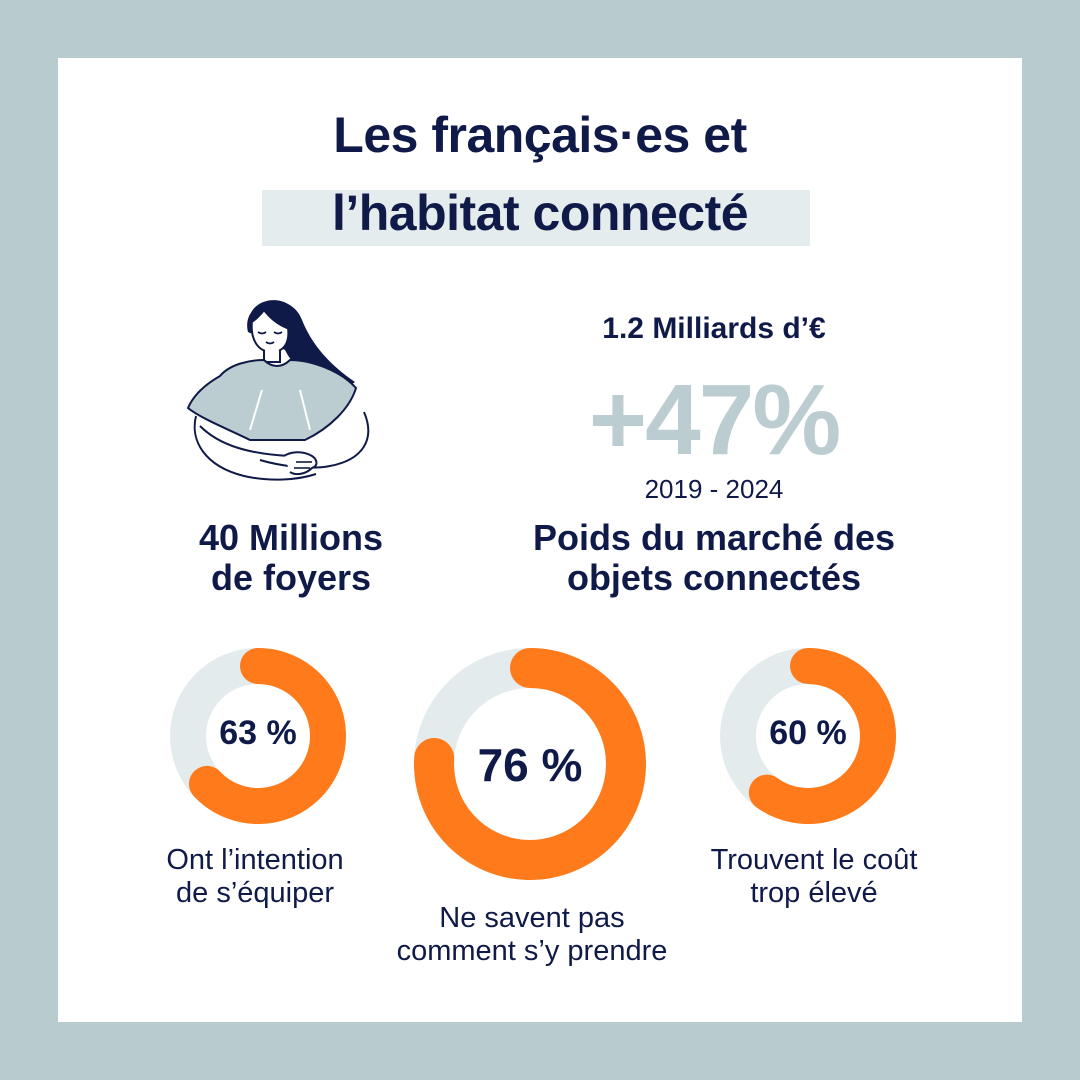 Image resolution: width=1080 pixels, height=1080 pixels. What do you see at coordinates (532, 918) in the screenshot?
I see `caption-line-1: Ne savent pas` at bounding box center [532, 918].